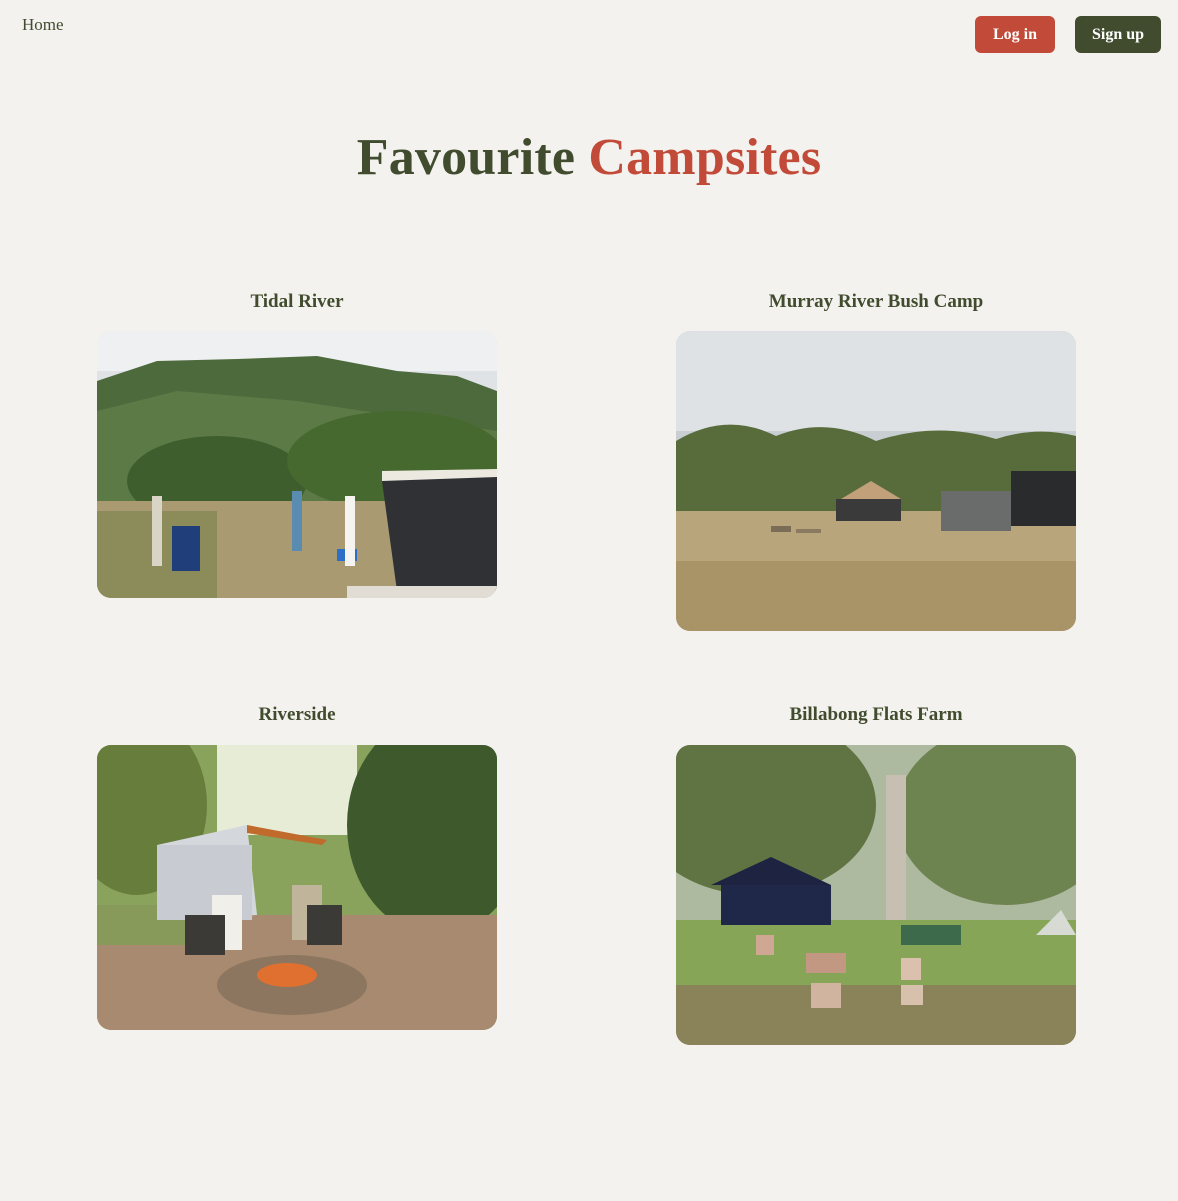 This screenshot has width=1178, height=1201. I want to click on page-title: Favourite Campsites, so click(589, 157).